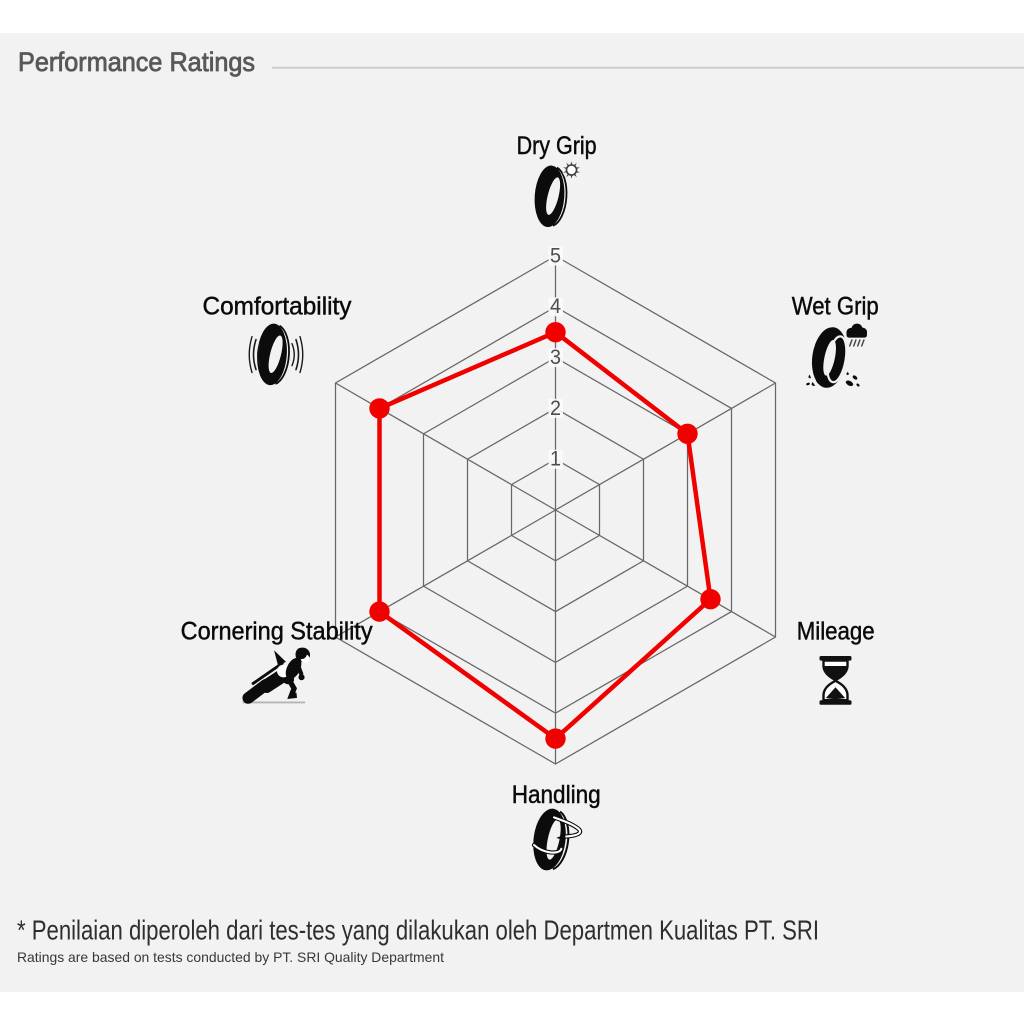 This screenshot has width=1024, height=1024. Describe the element at coordinates (557, 146) in the screenshot. I see `svg-text: Dry Grip` at that location.